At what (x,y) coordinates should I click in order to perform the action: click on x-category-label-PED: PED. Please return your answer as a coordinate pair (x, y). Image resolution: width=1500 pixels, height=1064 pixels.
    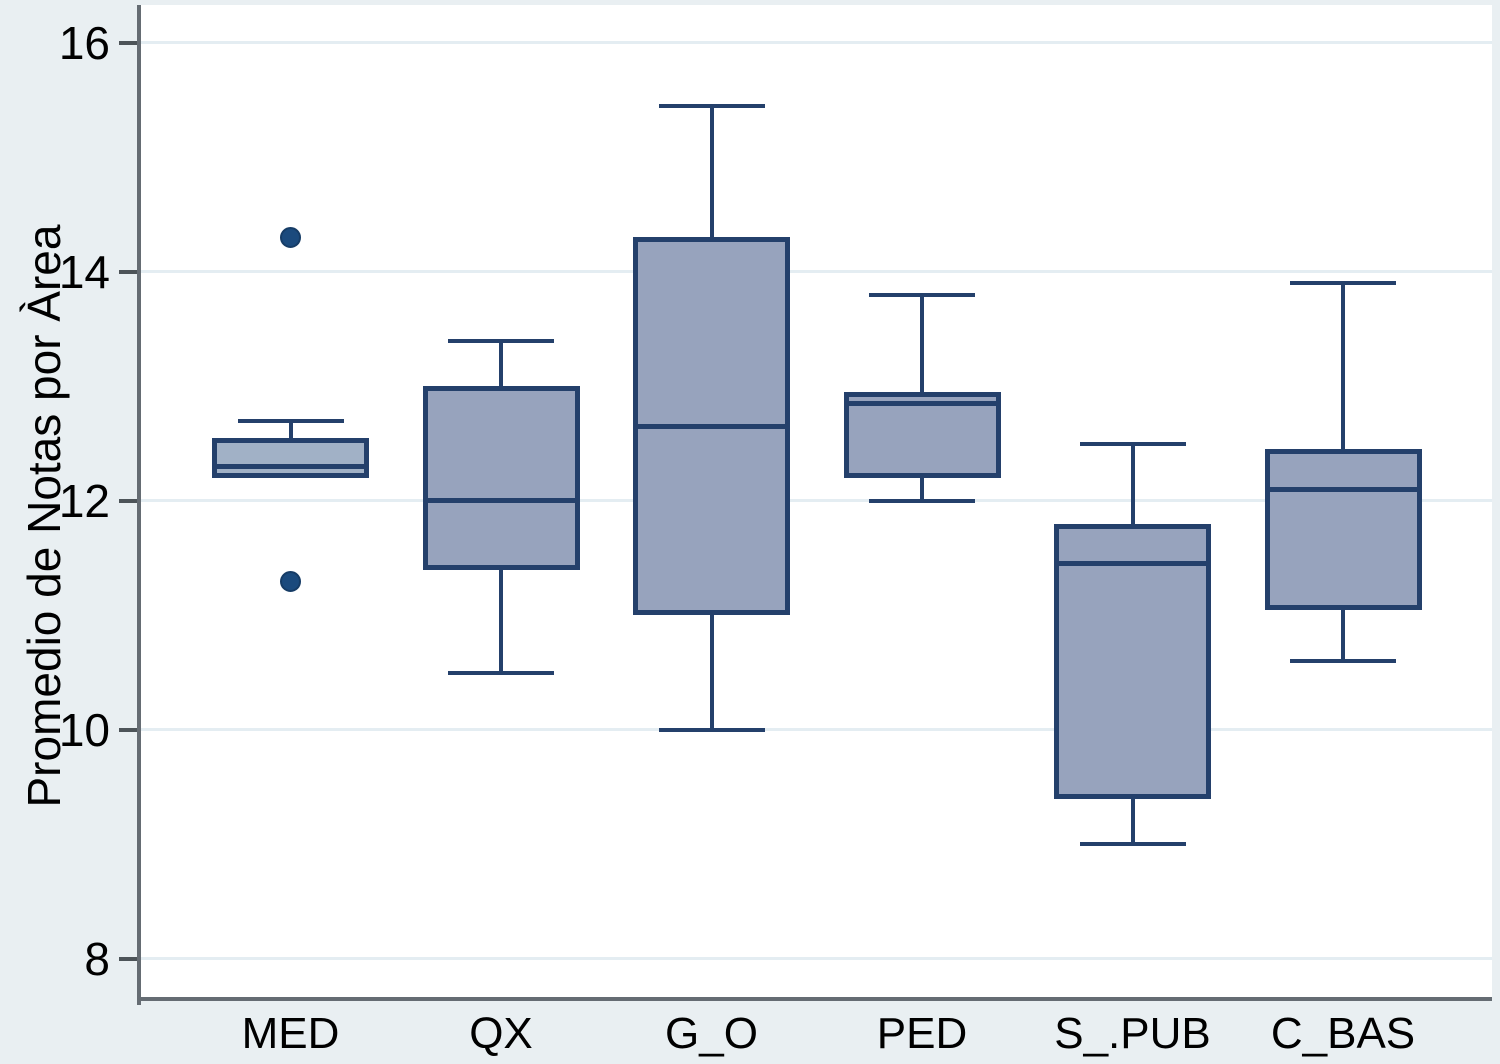
    Looking at the image, I should click on (922, 1033).